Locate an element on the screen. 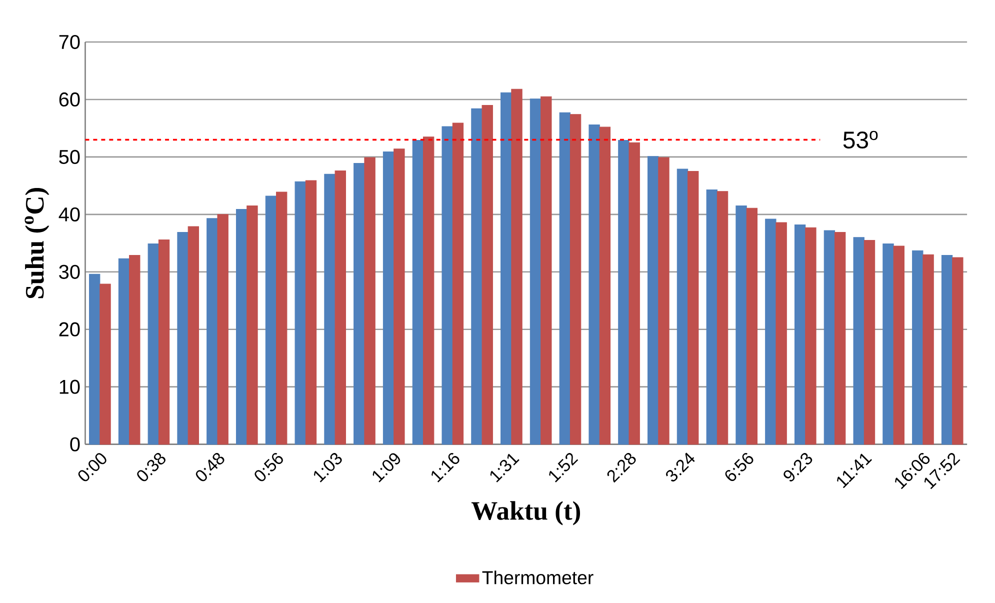 The width and height of the screenshot is (995, 603). x-tick-label: 0:00 is located at coordinates (92, 467).